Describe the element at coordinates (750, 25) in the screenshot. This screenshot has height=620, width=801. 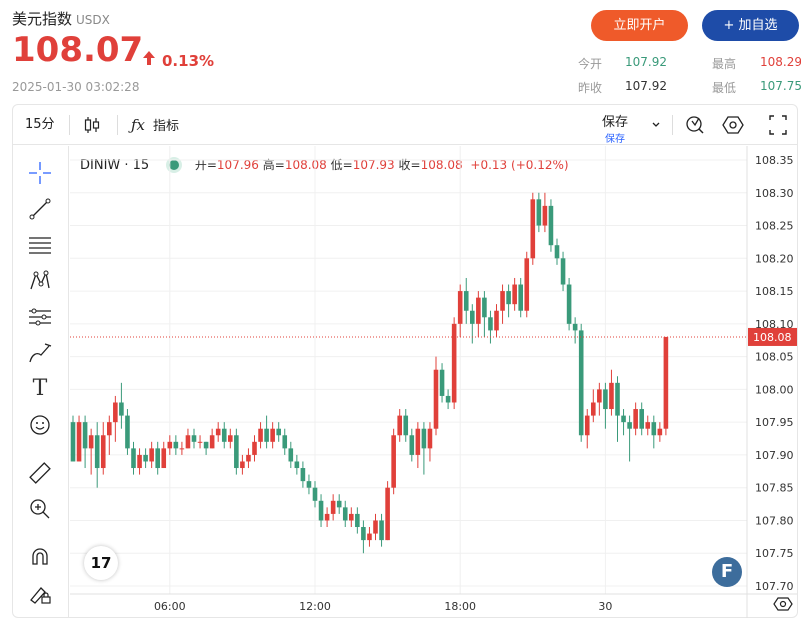
I see `add-watchlist-button: + 加自选` at that location.